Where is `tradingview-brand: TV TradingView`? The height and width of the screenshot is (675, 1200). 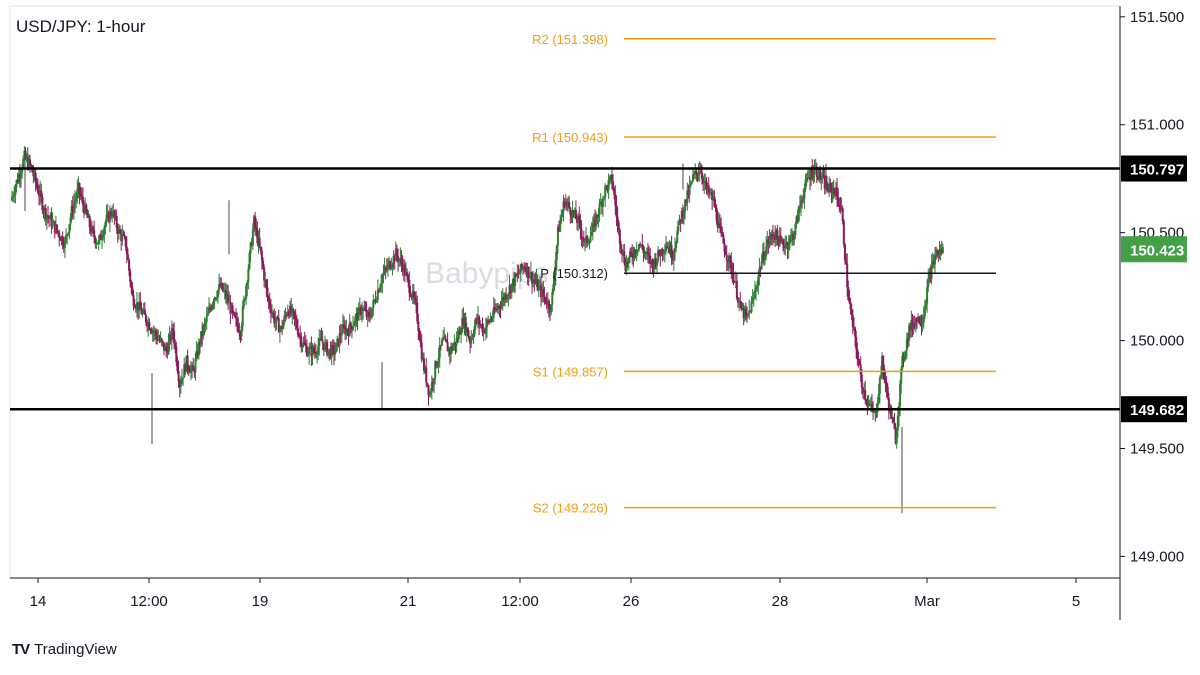 tradingview-brand: TV TradingView is located at coordinates (64, 649).